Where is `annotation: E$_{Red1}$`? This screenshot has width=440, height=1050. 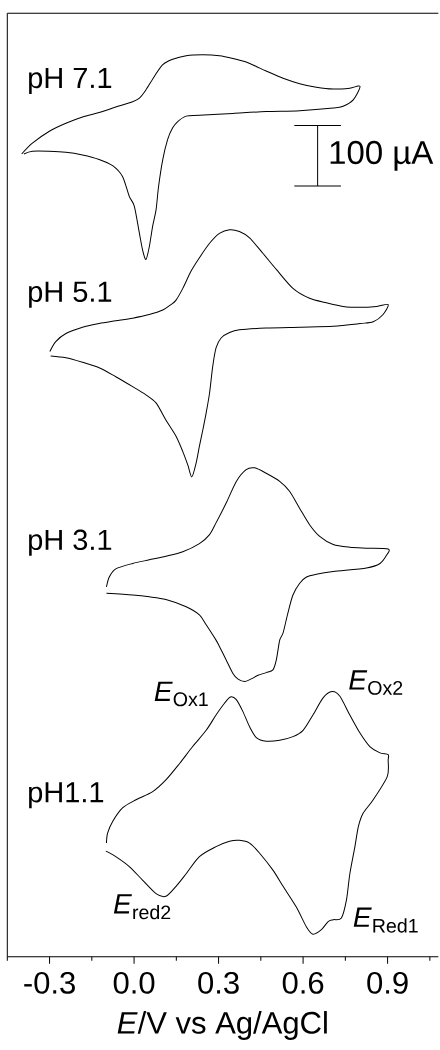 annotation: E$_{Red1}$ is located at coordinates (385, 920).